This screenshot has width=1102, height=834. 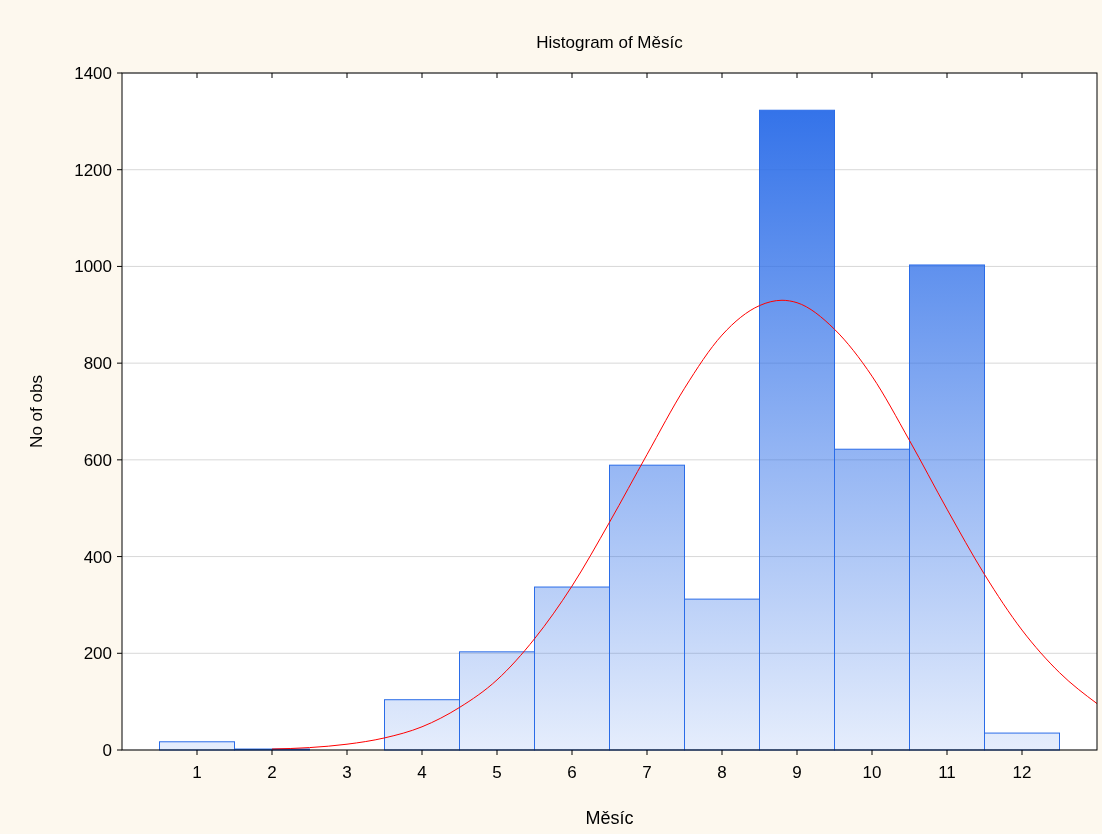 I want to click on x-tick-label: 8, so click(x=722, y=772).